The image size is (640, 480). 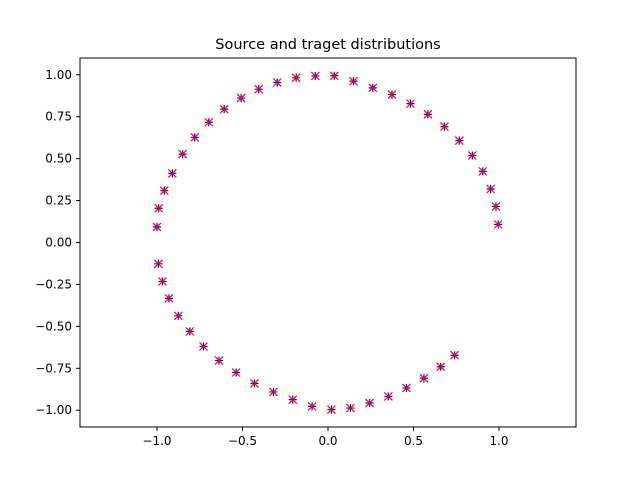 What do you see at coordinates (58, 243) in the screenshot?
I see `y-tick-label: 0.00` at bounding box center [58, 243].